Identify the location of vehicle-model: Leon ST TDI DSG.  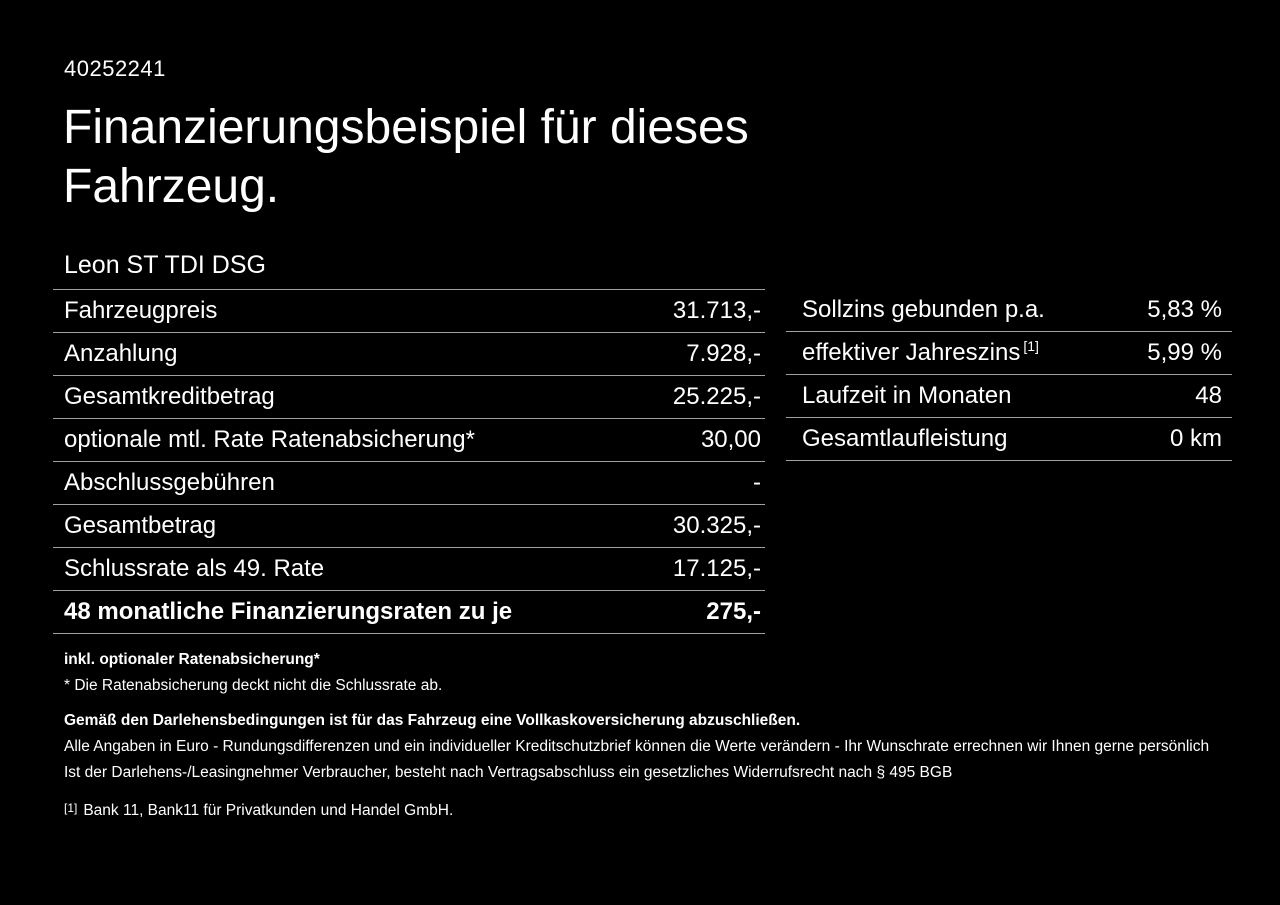
(165, 265).